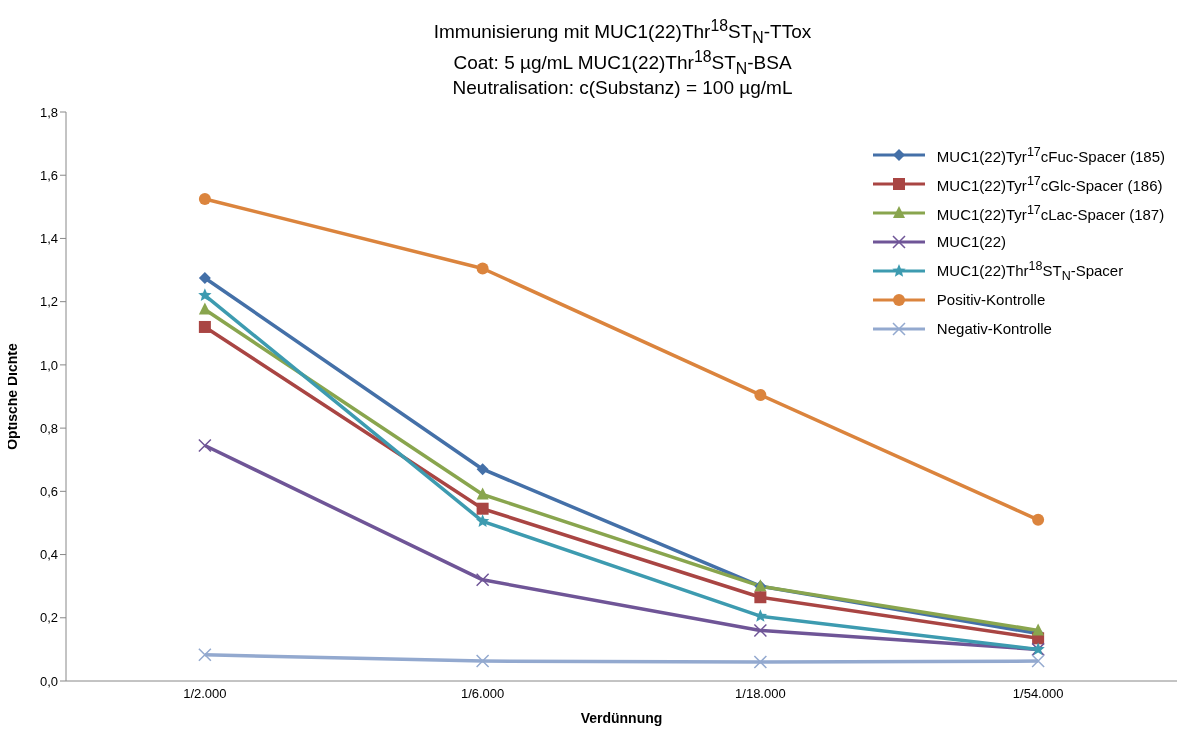 Image resolution: width=1185 pixels, height=735 pixels. Describe the element at coordinates (48, 555) in the screenshot. I see `y-tick-label: 0,4` at that location.